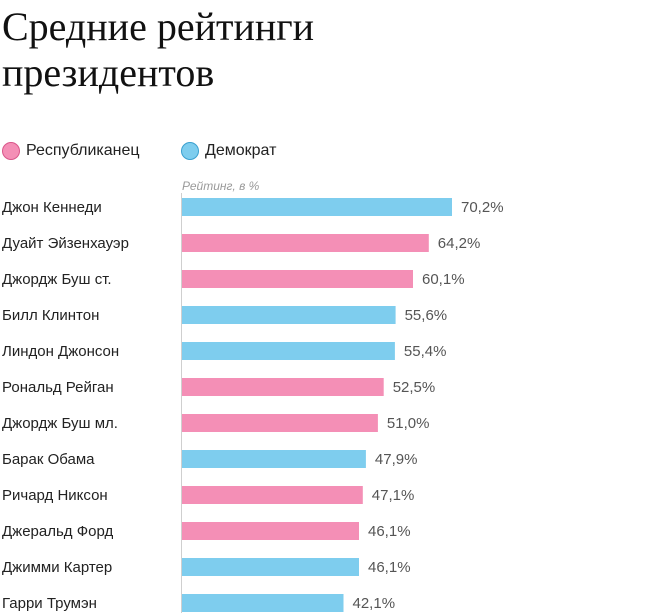 The width and height of the screenshot is (669, 613). I want to click on value-label: 51,0%, so click(408, 423).